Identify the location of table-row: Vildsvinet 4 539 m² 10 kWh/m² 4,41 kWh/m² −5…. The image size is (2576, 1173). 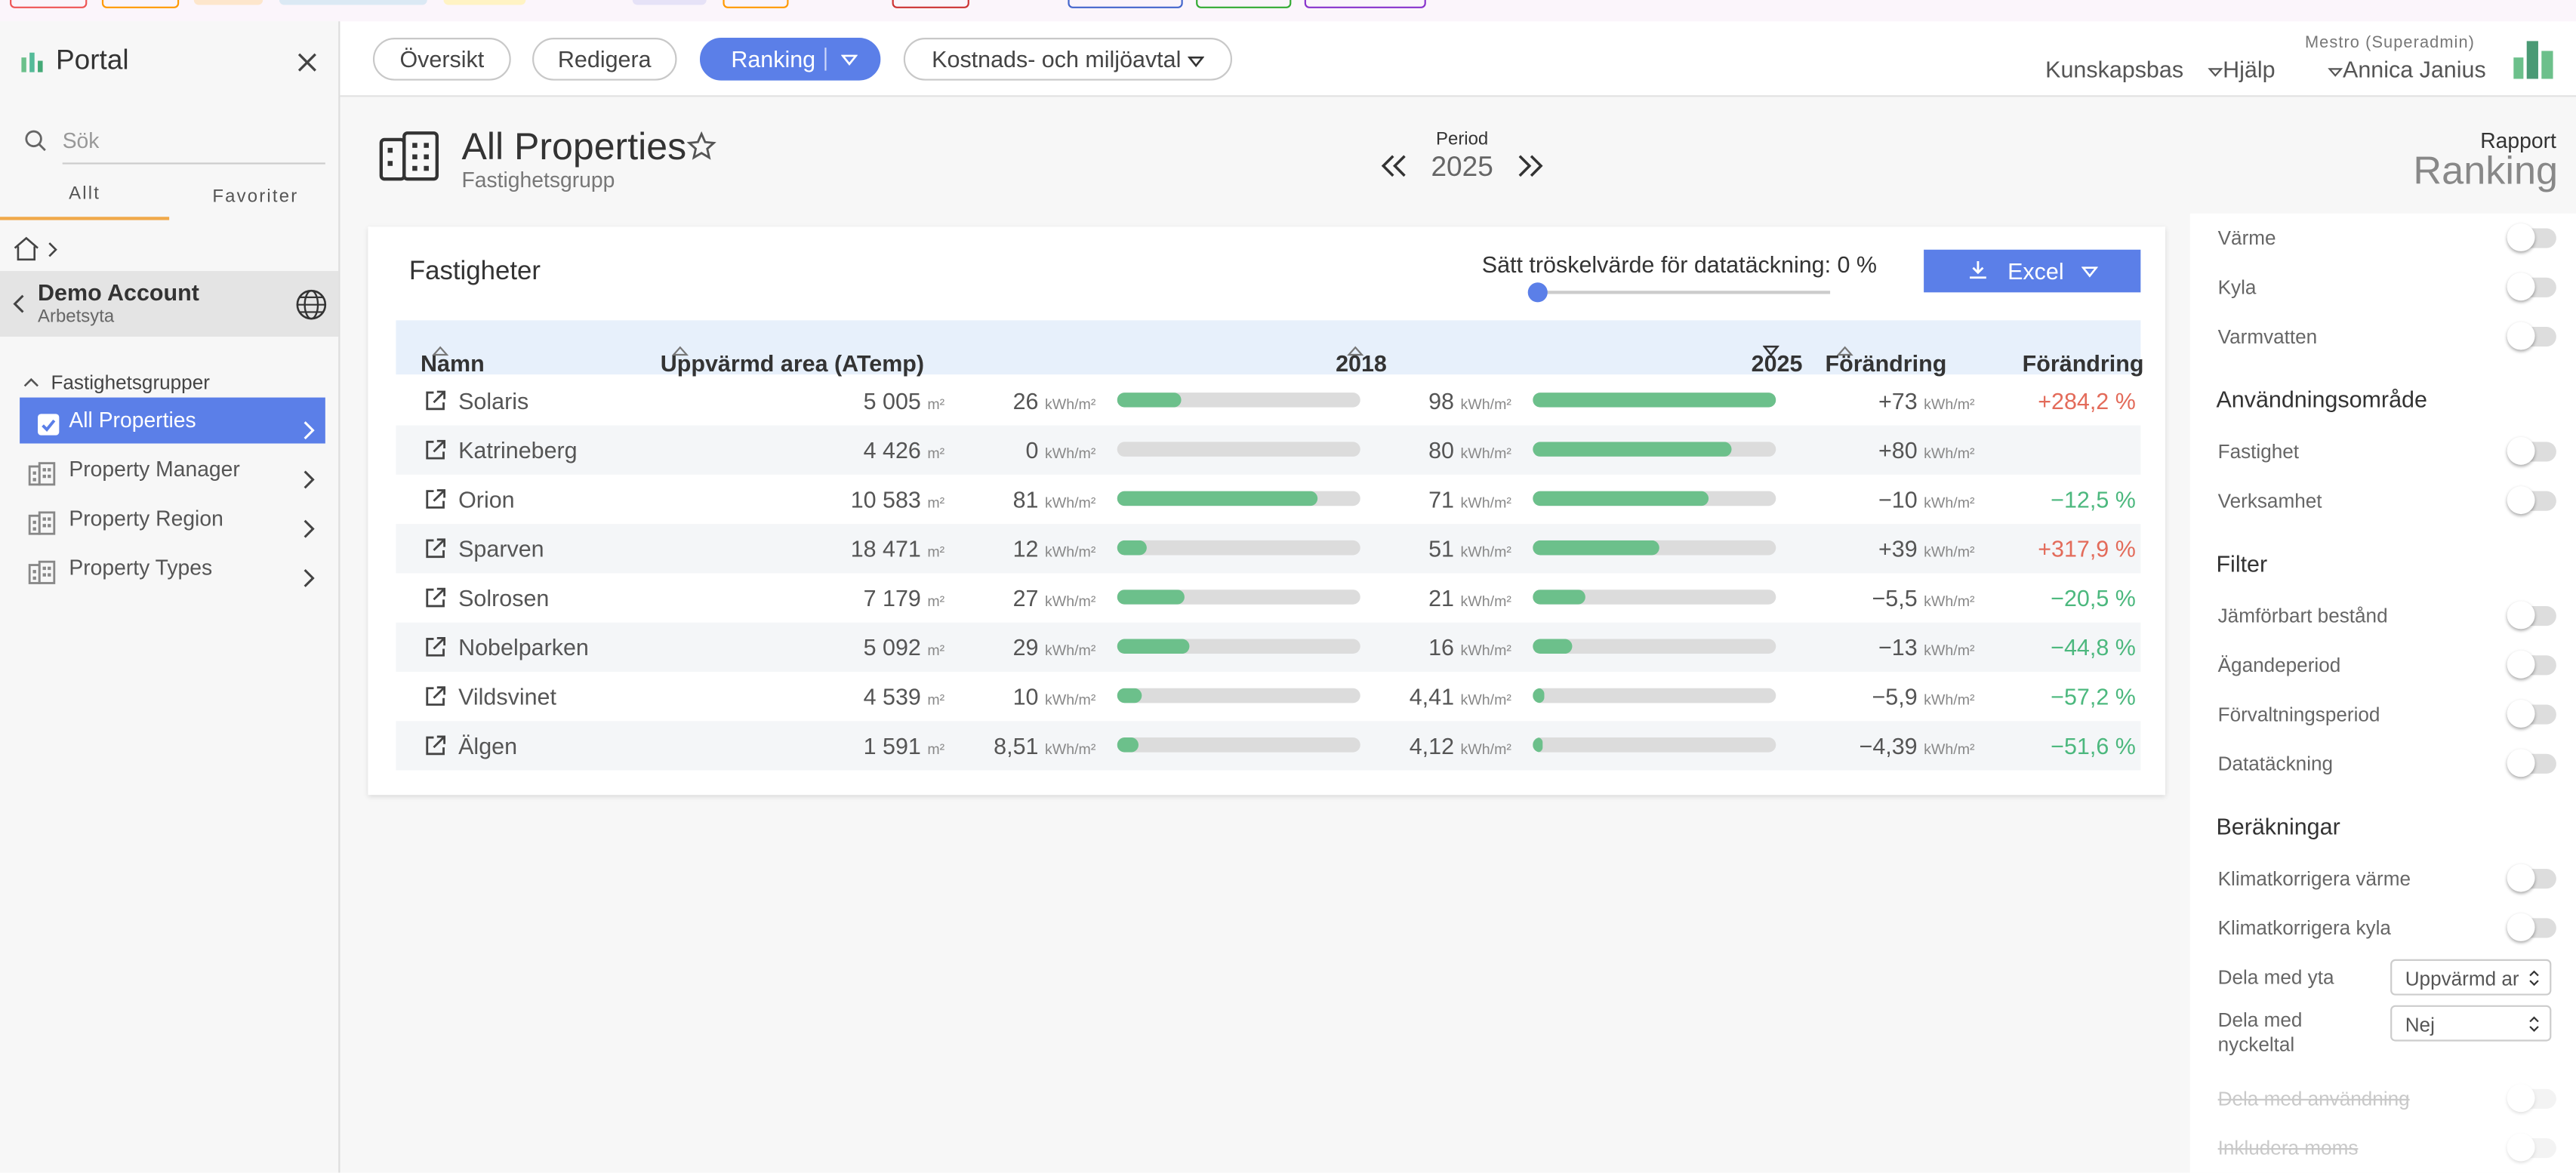
(1268, 696).